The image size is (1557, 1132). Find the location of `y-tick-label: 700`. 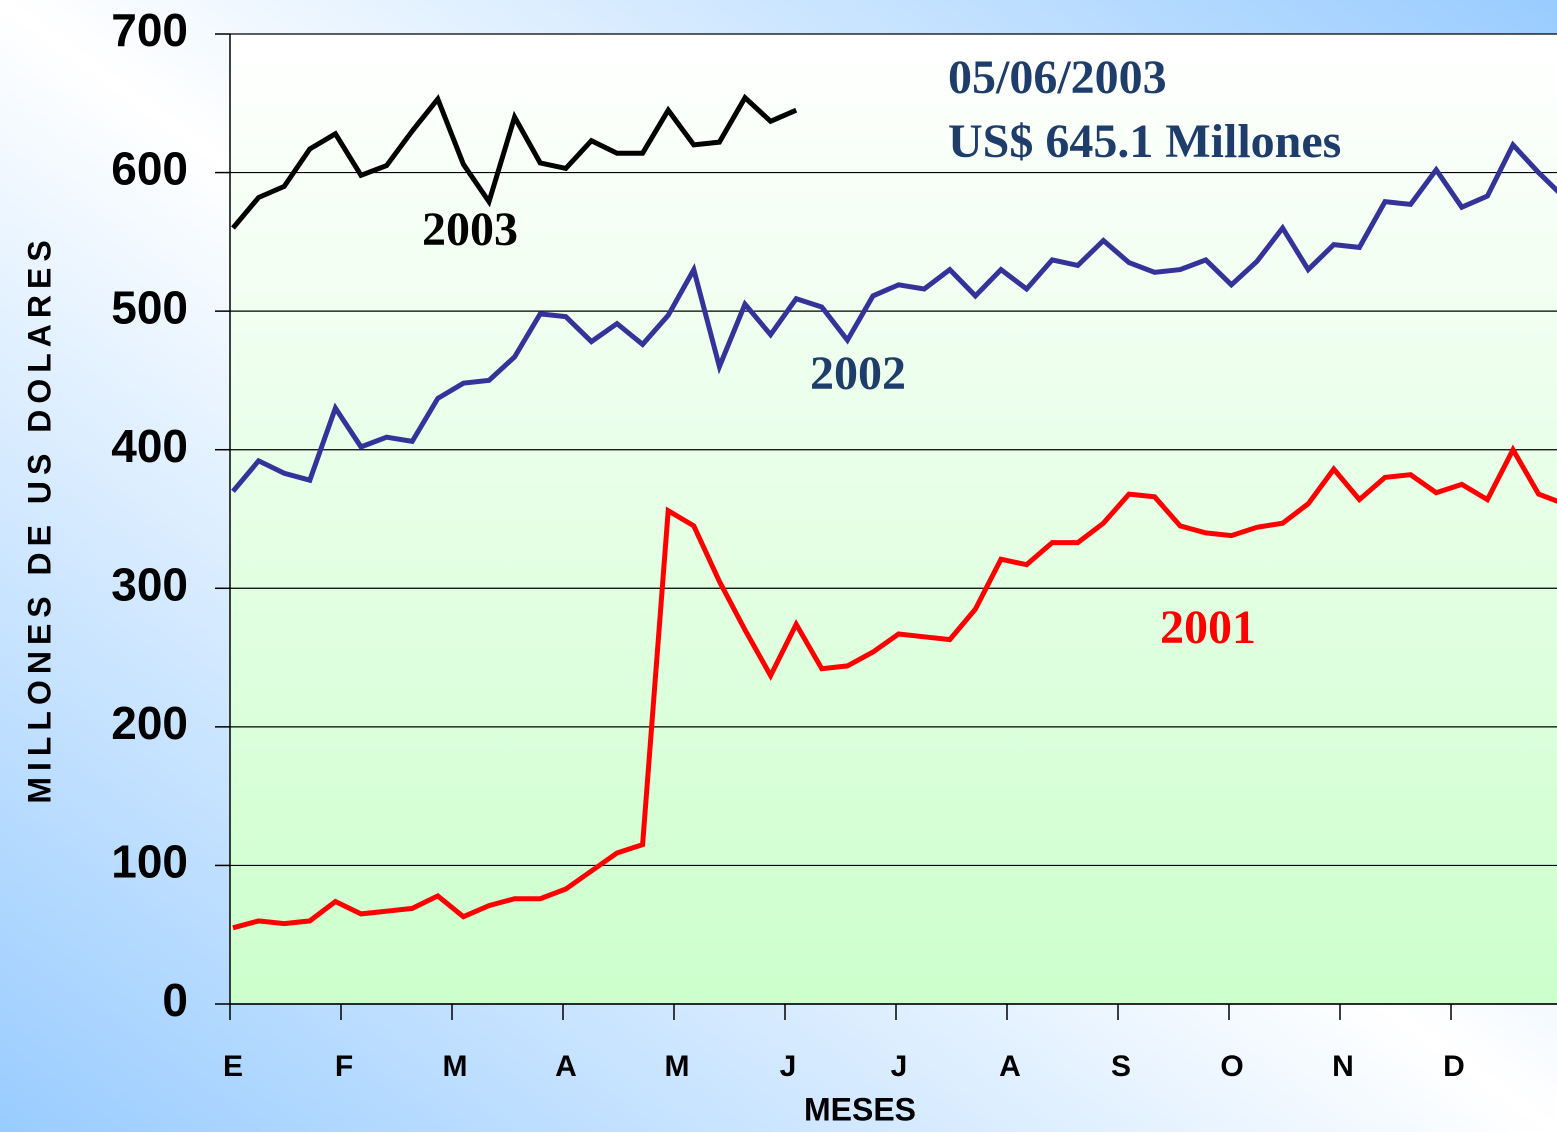

y-tick-label: 700 is located at coordinates (149, 30).